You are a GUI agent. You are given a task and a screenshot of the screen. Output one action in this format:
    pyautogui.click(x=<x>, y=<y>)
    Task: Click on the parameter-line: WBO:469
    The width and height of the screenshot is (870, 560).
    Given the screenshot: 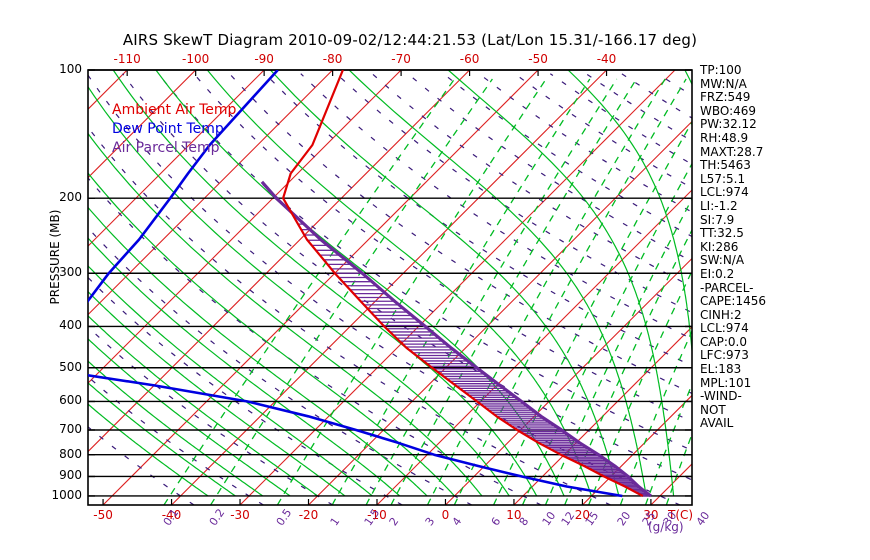 What is the action you would take?
    pyautogui.click(x=728, y=110)
    